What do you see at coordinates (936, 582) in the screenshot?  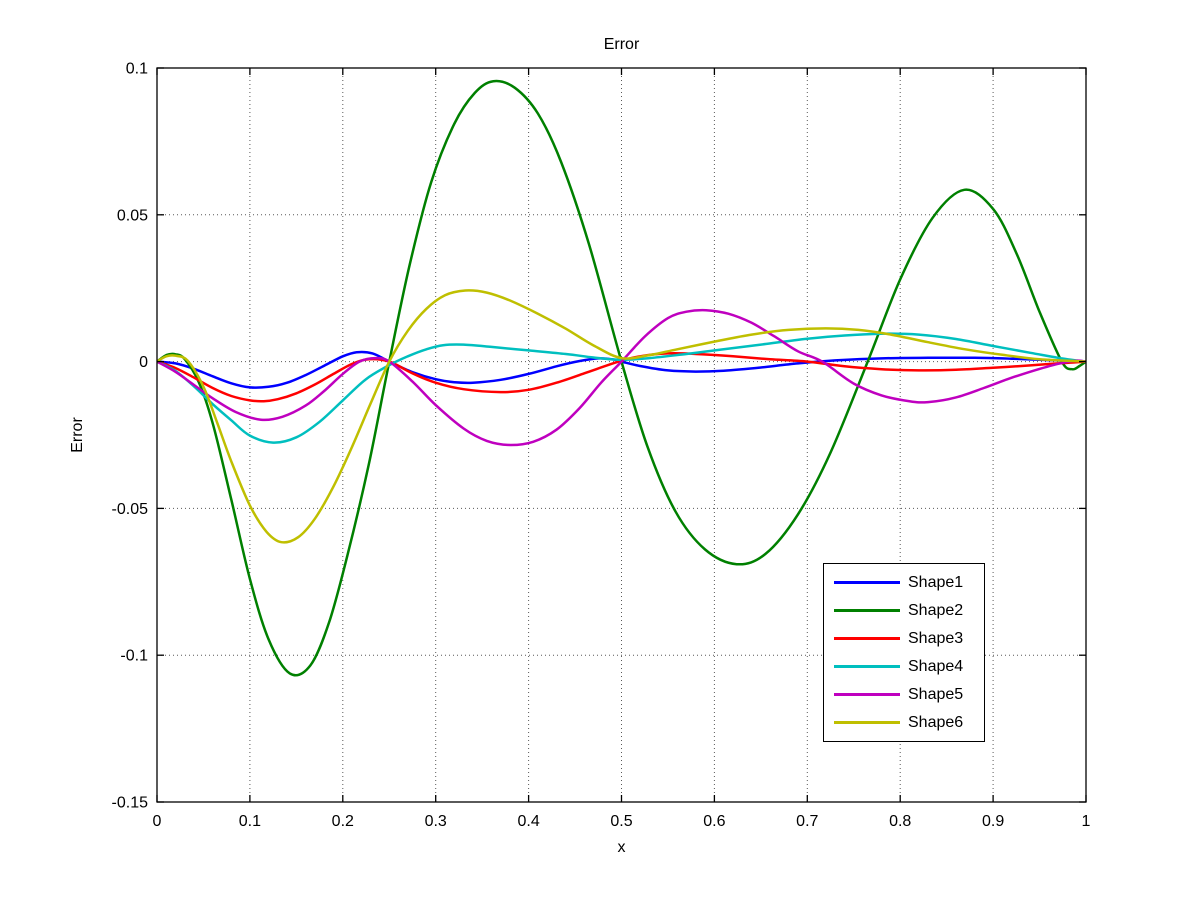 I see `legend-label: Shape1` at bounding box center [936, 582].